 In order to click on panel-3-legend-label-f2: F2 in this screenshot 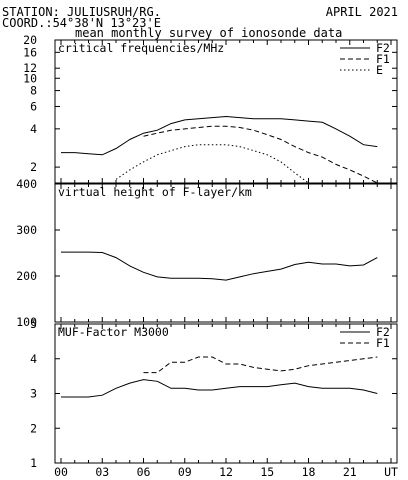, I will do `click(383, 332)`.